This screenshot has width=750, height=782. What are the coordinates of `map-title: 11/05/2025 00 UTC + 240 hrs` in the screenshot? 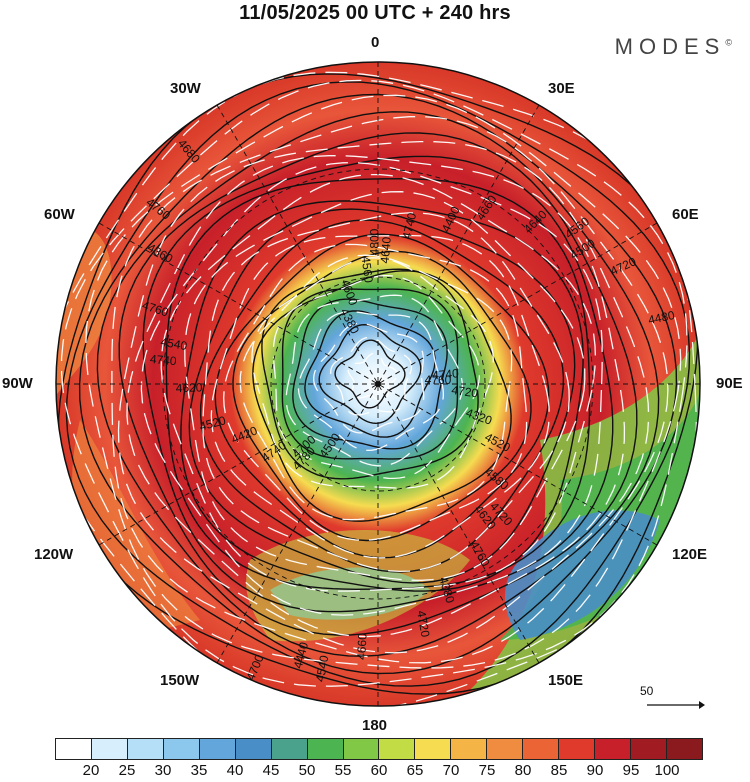 It's located at (375, 13).